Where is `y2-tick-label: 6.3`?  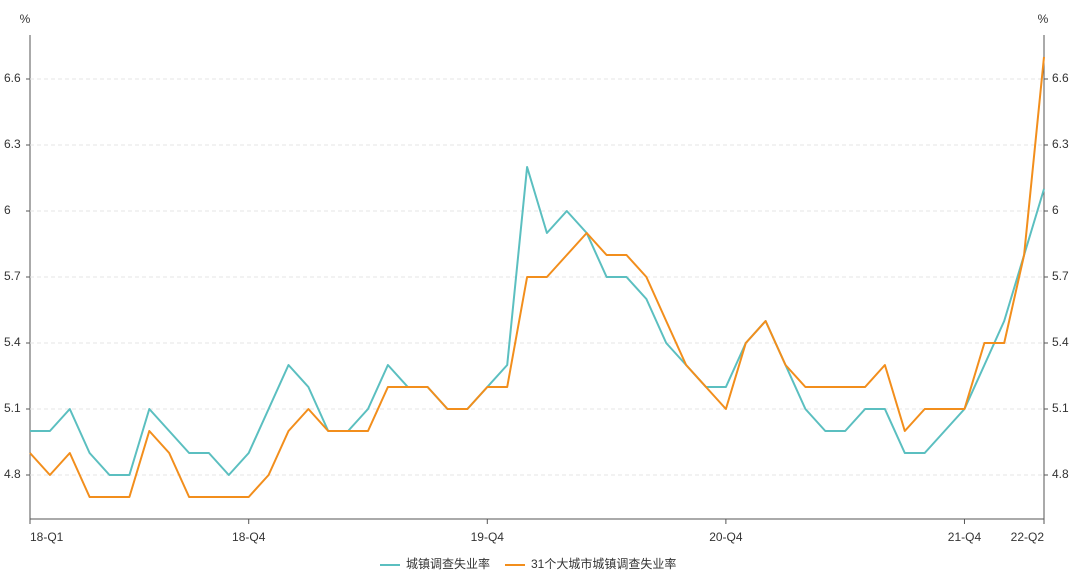
y2-tick-label: 6.3 is located at coordinates (1060, 144).